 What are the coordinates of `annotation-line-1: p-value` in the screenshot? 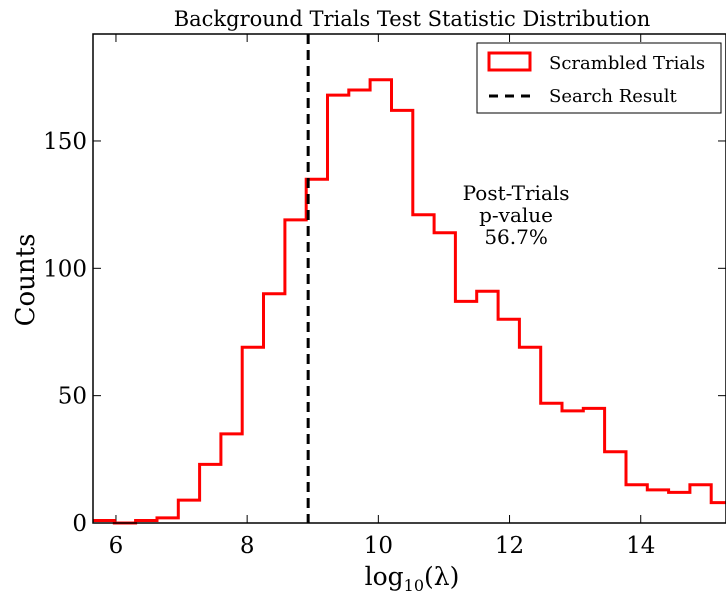 It's located at (516, 215).